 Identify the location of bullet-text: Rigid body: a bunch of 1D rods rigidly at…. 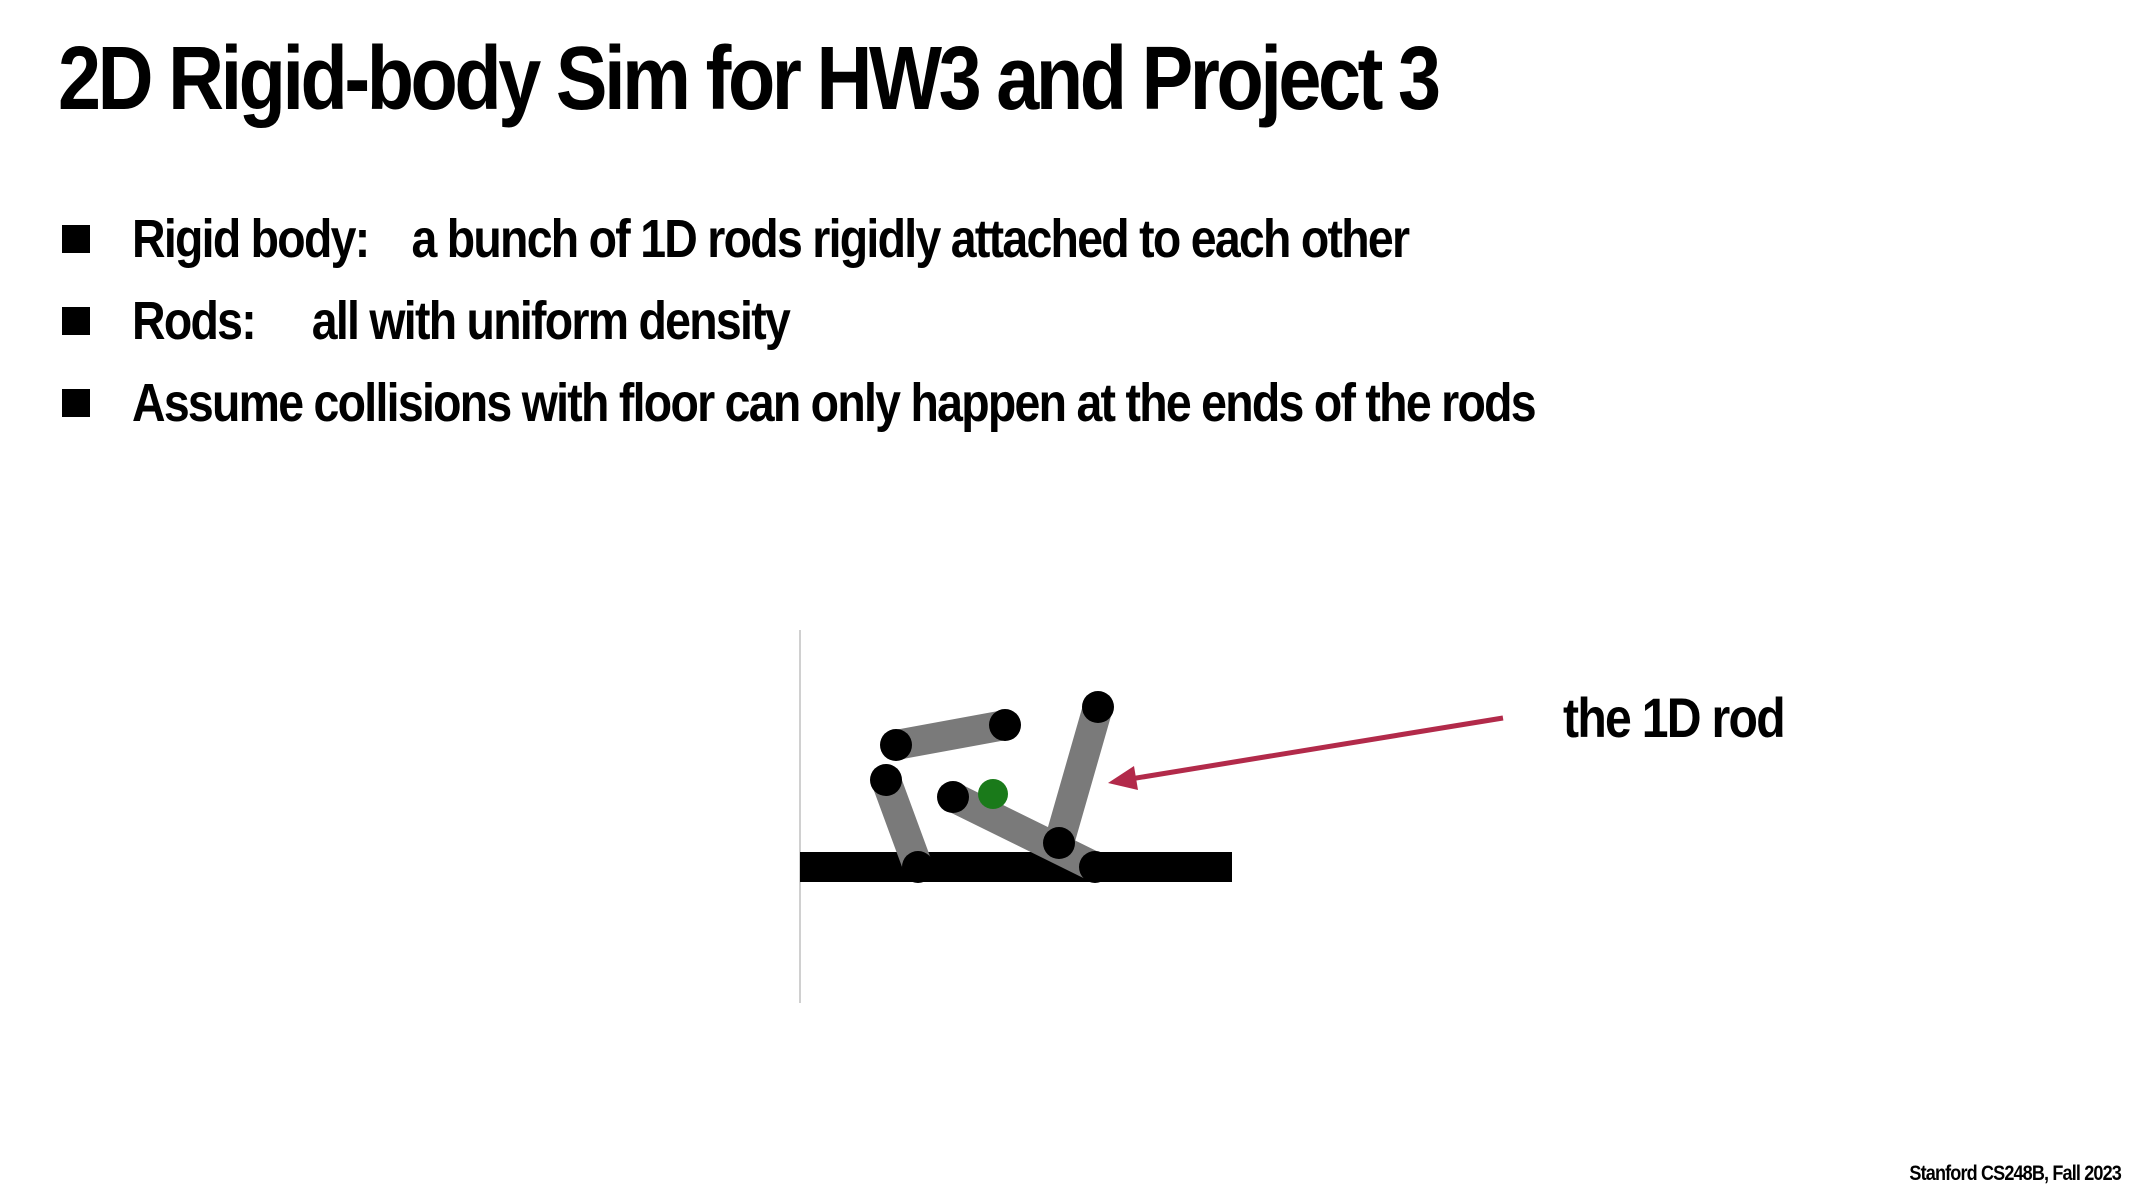
(771, 239).